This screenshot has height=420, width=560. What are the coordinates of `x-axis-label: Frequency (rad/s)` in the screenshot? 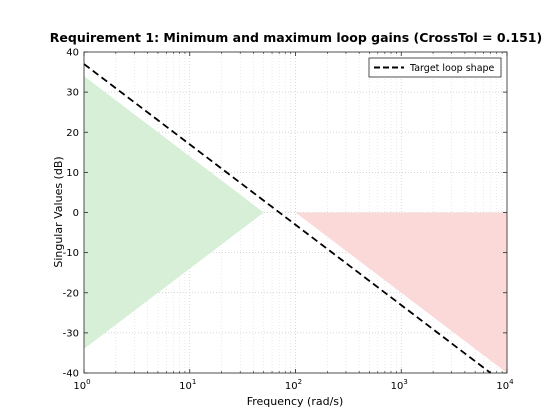 It's located at (295, 401).